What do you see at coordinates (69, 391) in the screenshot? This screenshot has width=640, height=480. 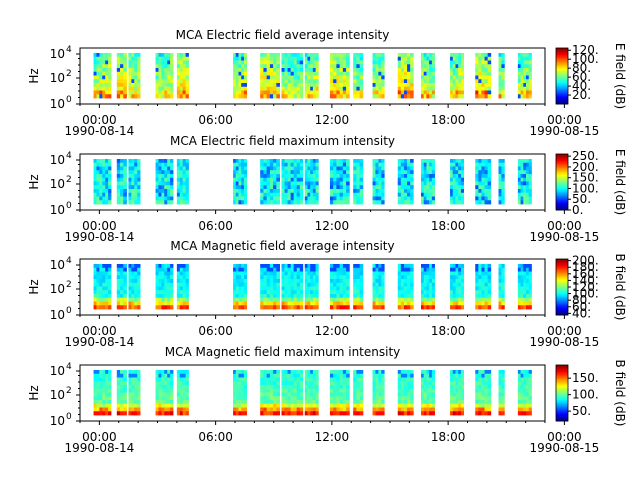 I see `y-tick-exponent: 2` at bounding box center [69, 391].